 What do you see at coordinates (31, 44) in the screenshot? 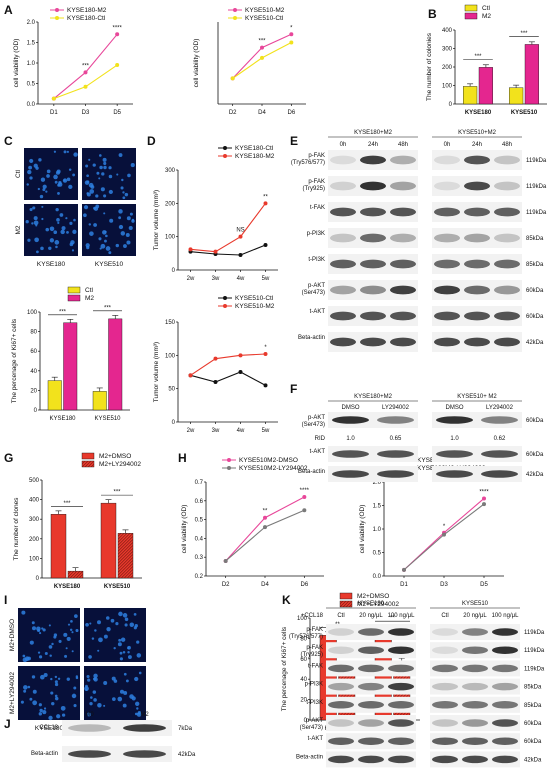
I see `y-tick-label: 1.5` at bounding box center [31, 44].